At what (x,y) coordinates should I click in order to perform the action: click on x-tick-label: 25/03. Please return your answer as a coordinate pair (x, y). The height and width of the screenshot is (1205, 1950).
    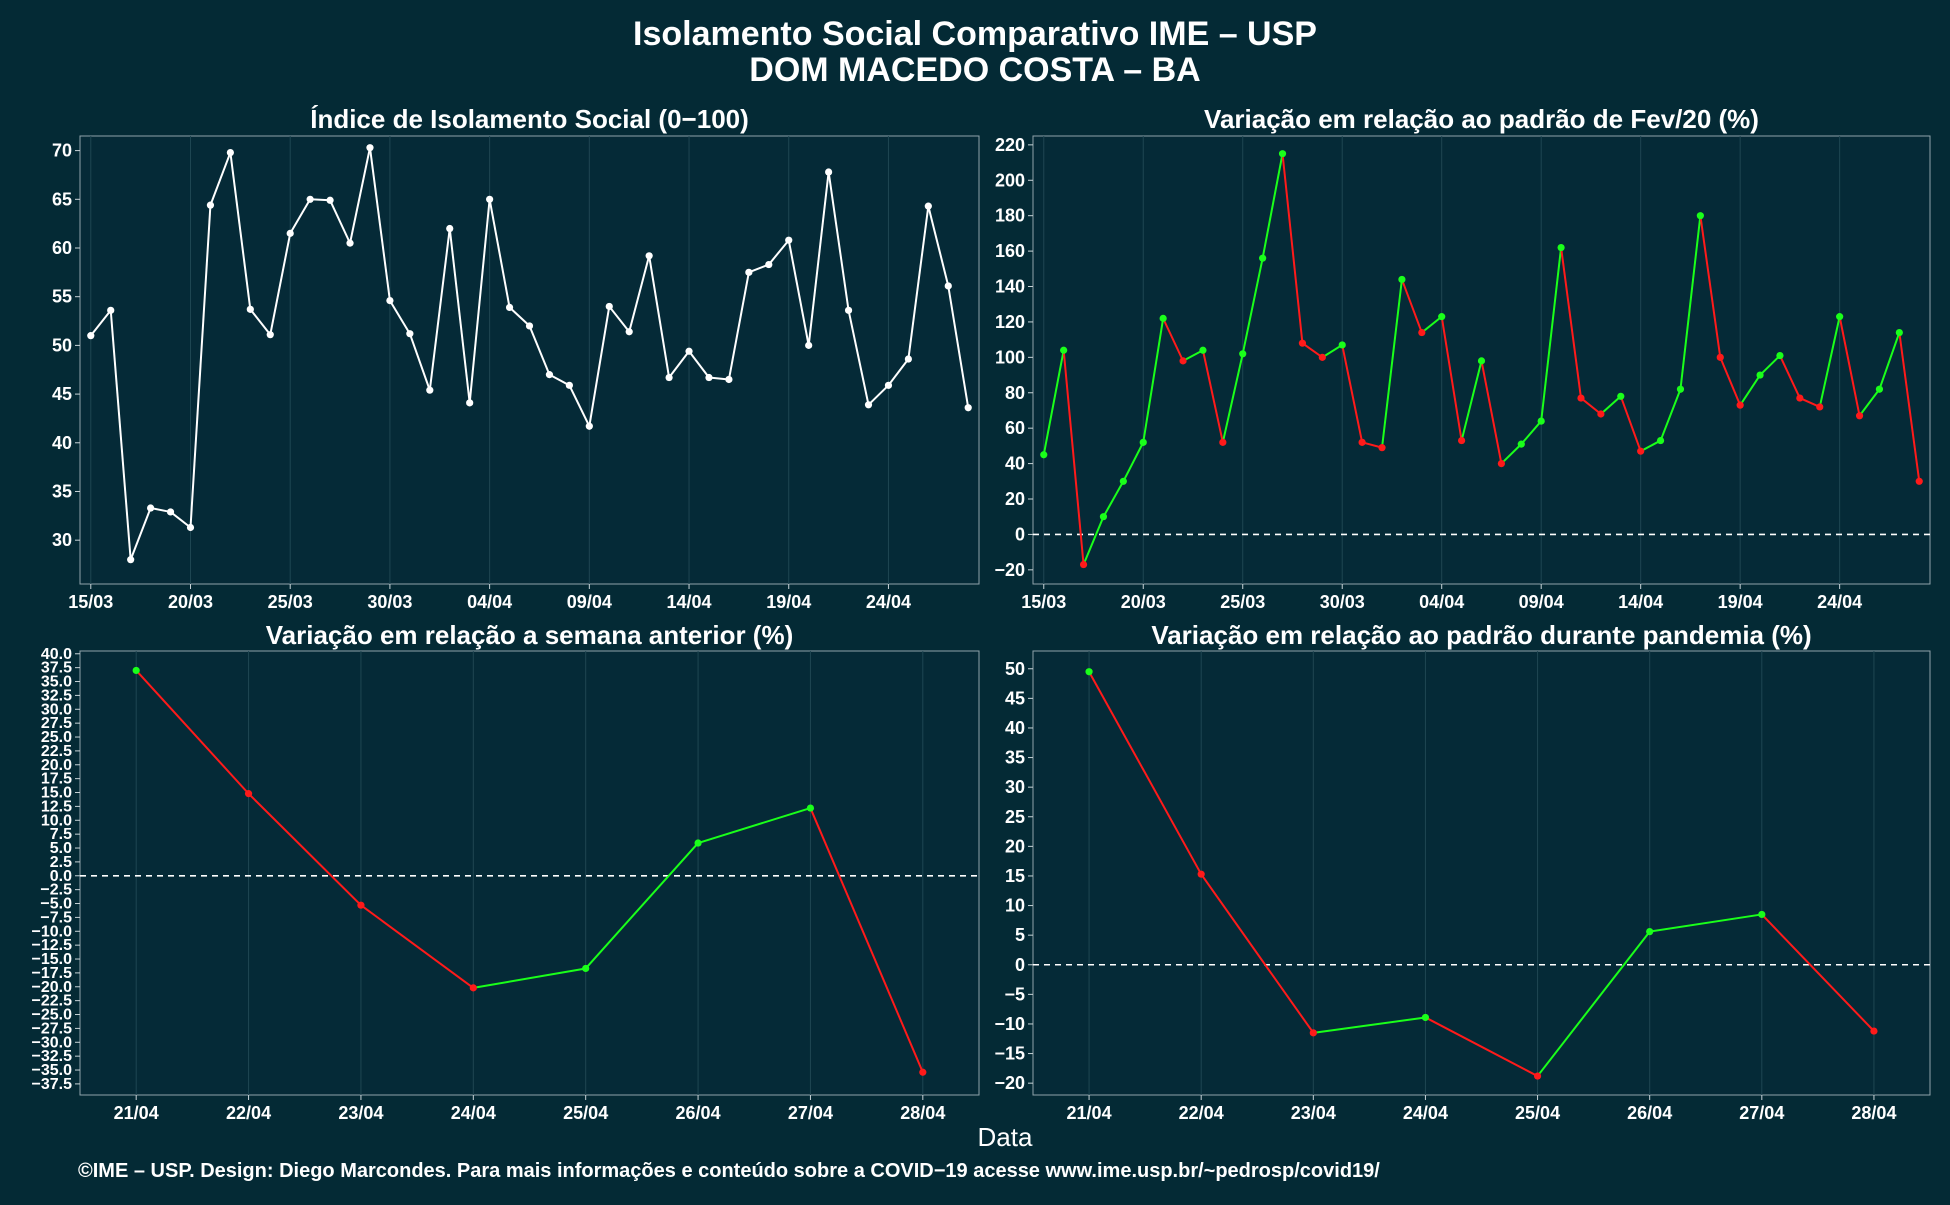
    Looking at the image, I should click on (290, 602).